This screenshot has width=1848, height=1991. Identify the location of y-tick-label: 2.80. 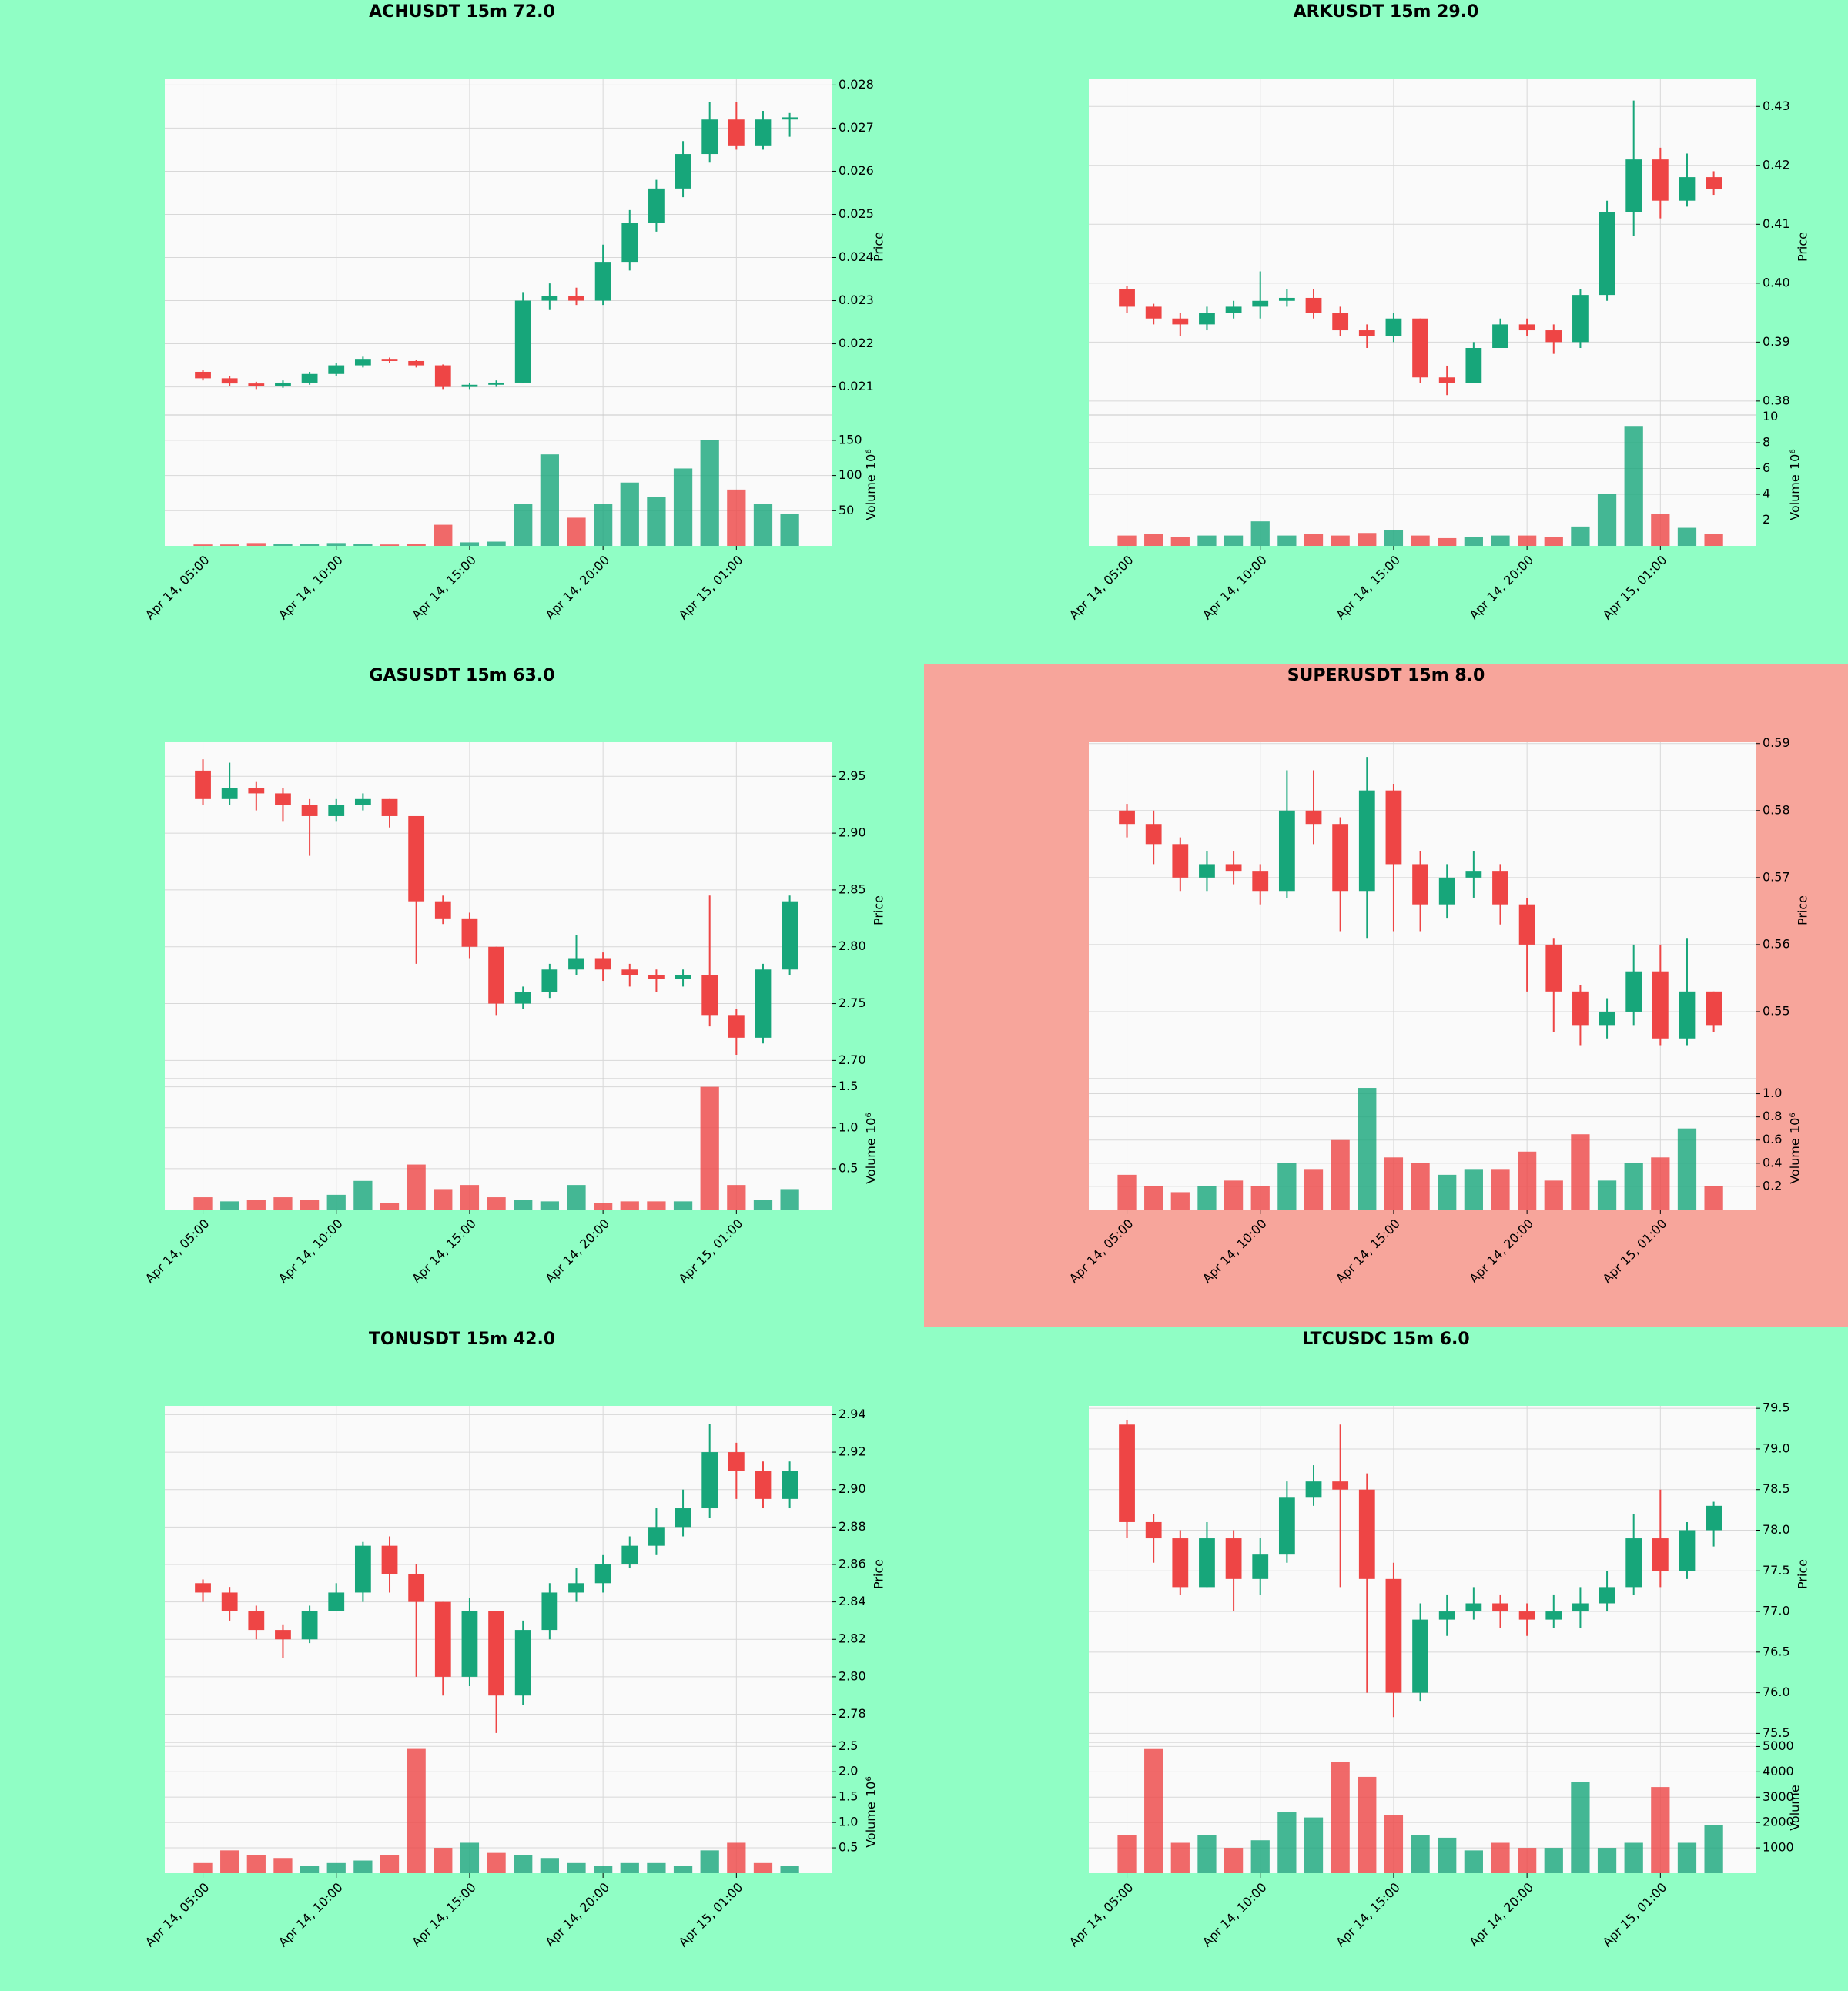
(852, 1675).